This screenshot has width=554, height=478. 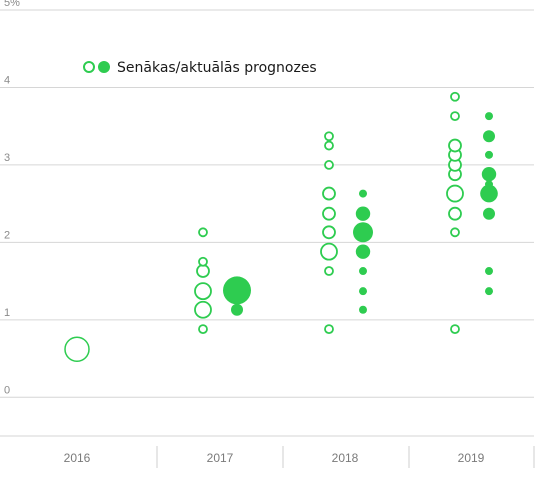 I want to click on x-tick-label-2016: 2016, so click(x=77, y=458).